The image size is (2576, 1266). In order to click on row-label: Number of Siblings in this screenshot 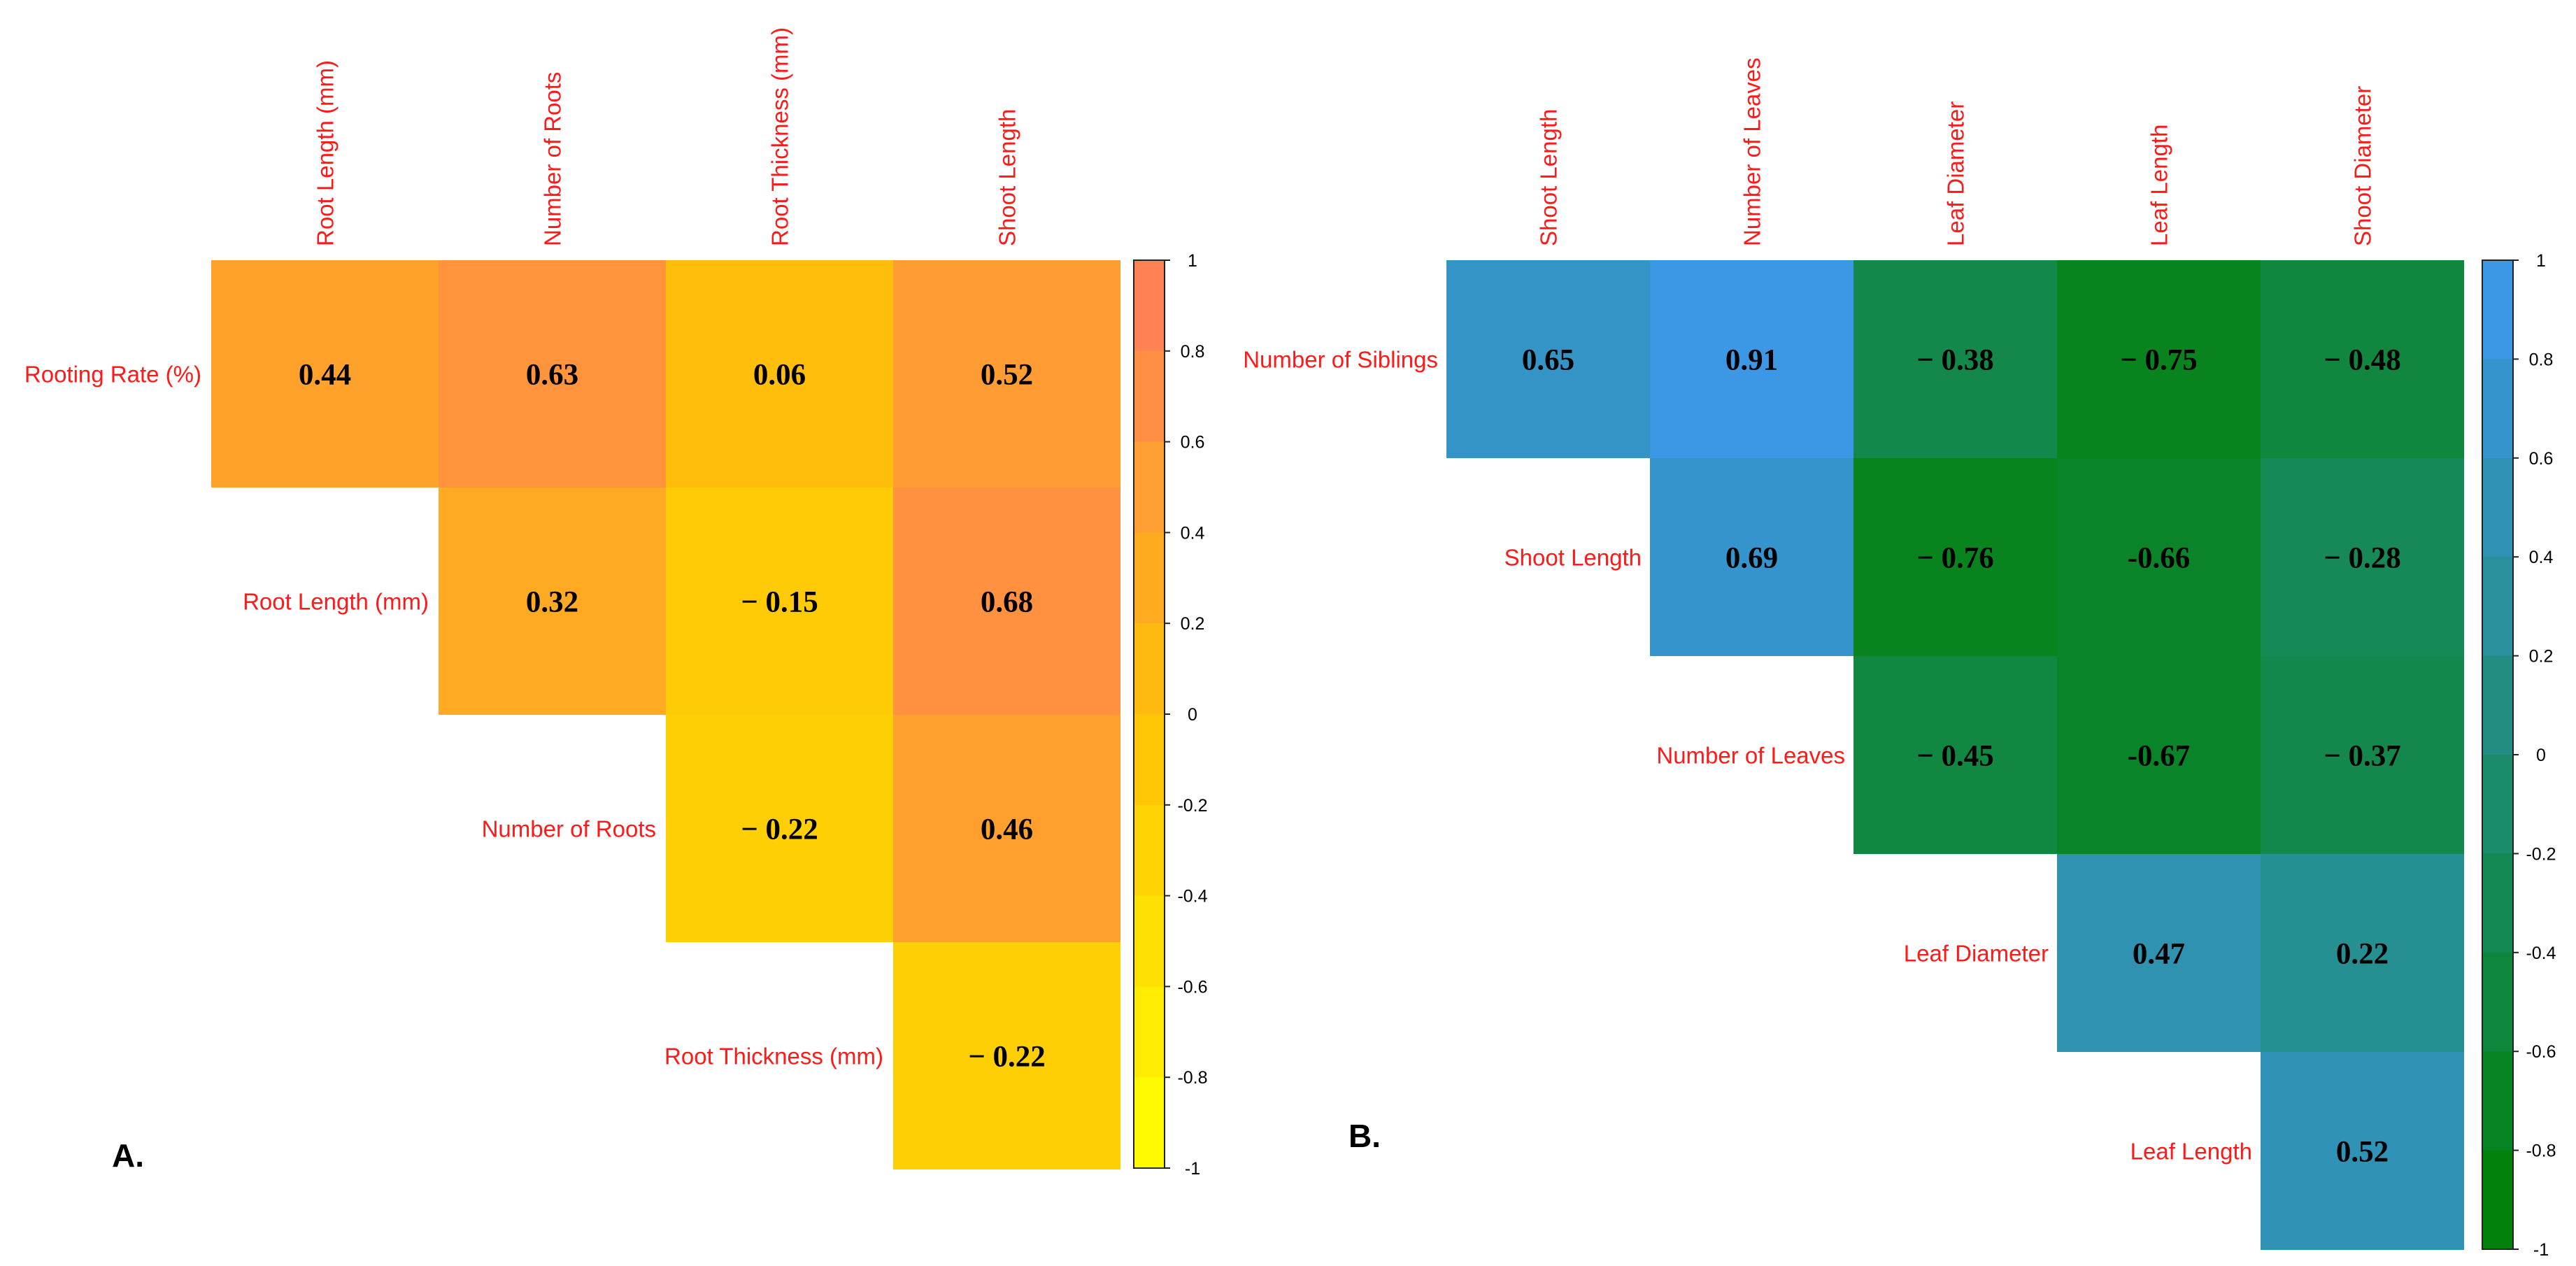, I will do `click(1340, 360)`.